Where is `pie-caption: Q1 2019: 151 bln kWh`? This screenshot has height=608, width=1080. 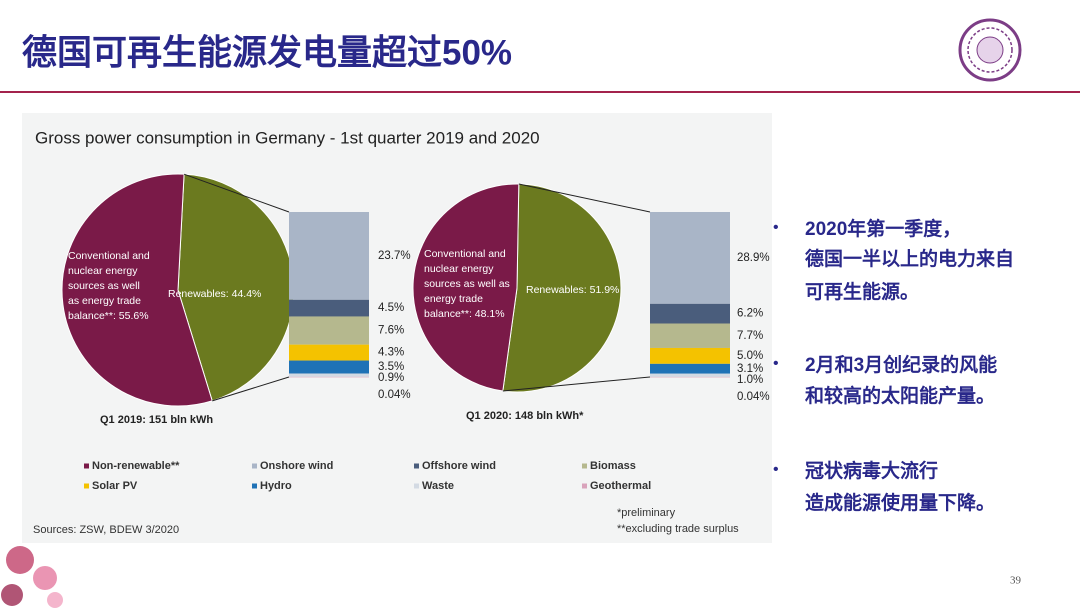 pie-caption: Q1 2019: 151 bln kWh is located at coordinates (156, 420).